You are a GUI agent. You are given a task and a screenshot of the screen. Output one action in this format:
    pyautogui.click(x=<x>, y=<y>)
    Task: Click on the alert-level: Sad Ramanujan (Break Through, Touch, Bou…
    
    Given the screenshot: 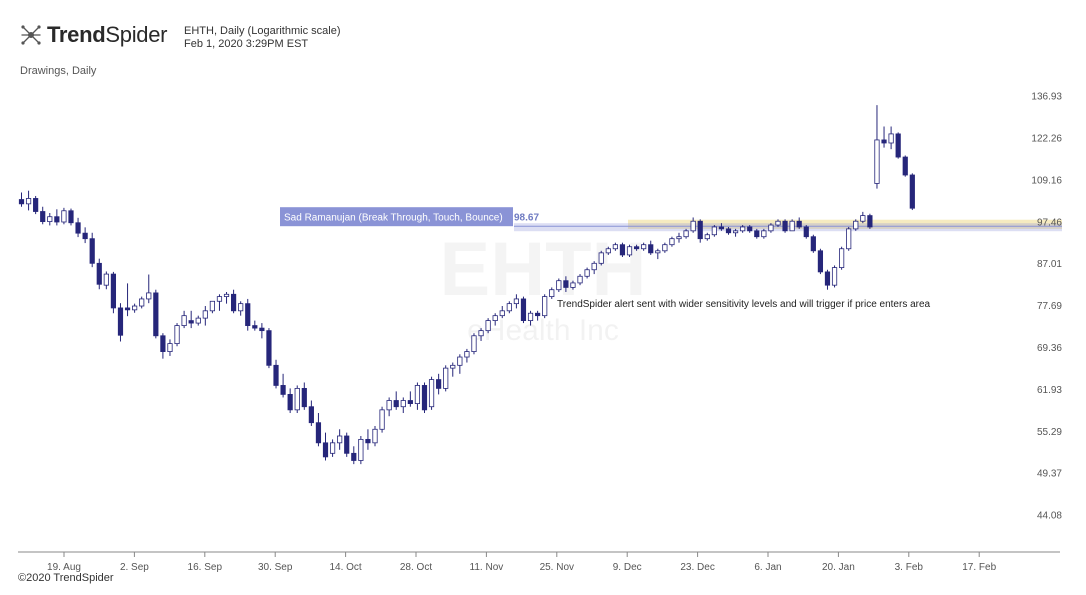 What is the action you would take?
    pyautogui.click(x=671, y=219)
    